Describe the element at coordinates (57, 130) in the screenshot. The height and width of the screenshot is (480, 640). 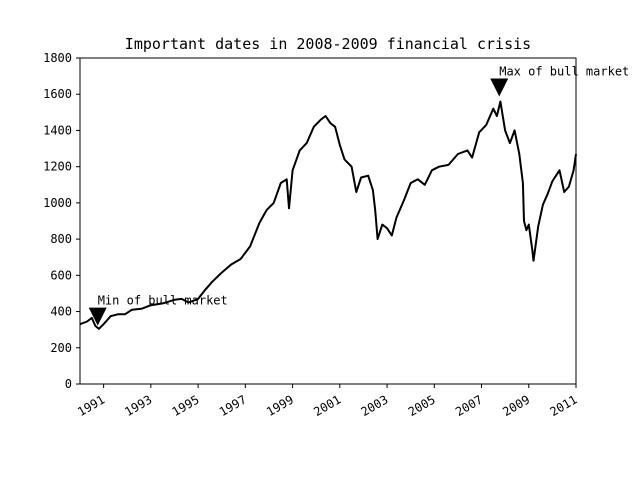
I see `y-tick-label: 1400` at that location.